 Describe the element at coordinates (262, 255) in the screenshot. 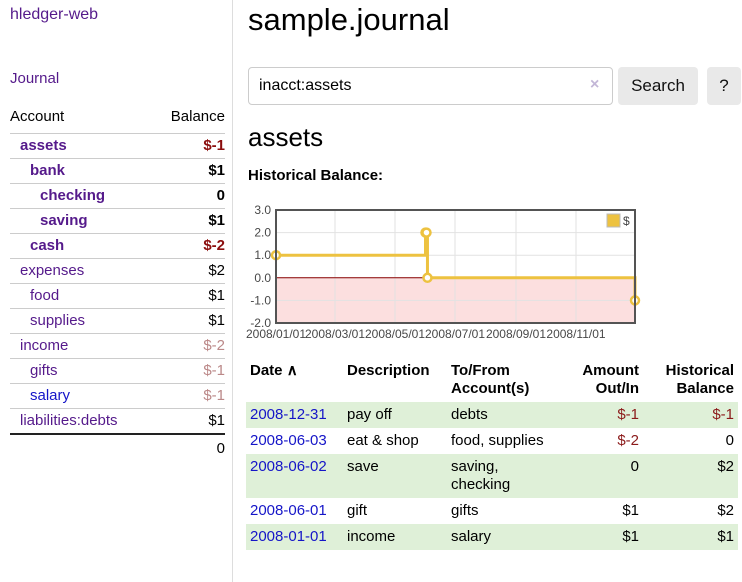

I see `svg-text: 1.0` at that location.